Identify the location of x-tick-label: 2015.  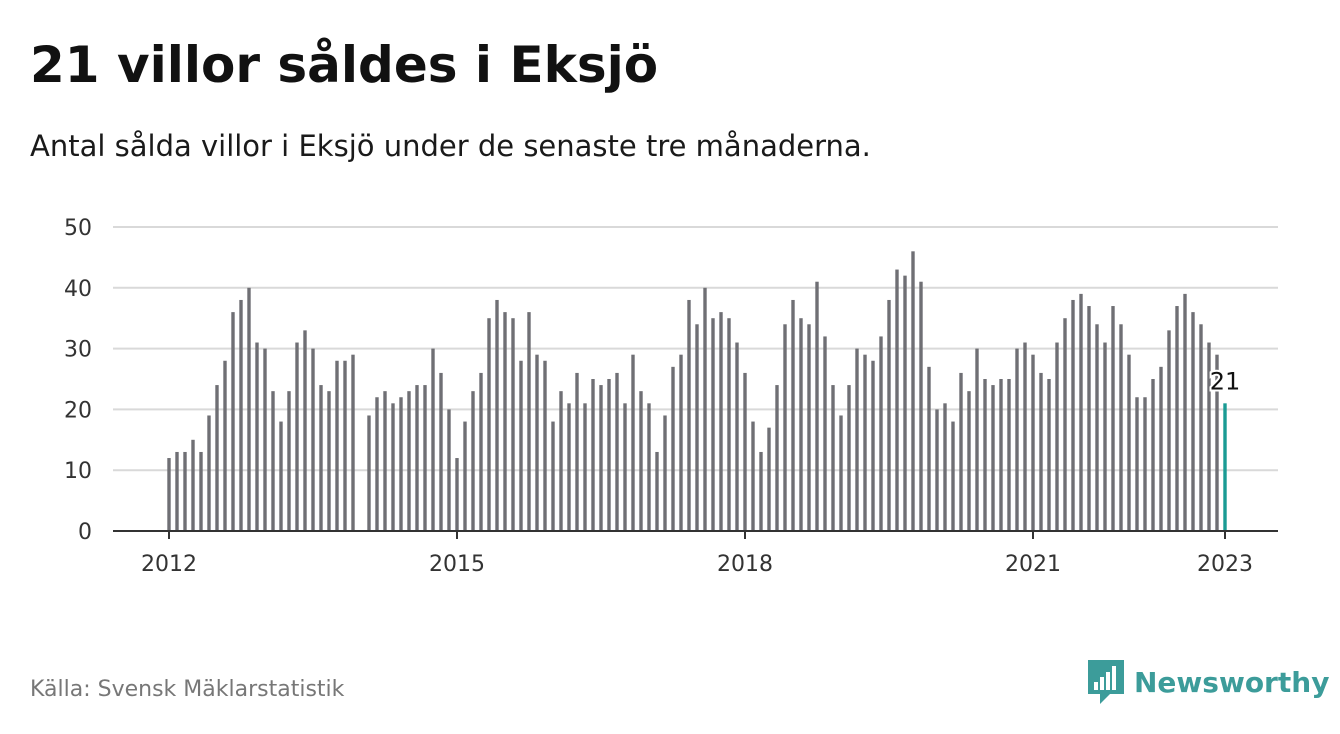
(457, 564).